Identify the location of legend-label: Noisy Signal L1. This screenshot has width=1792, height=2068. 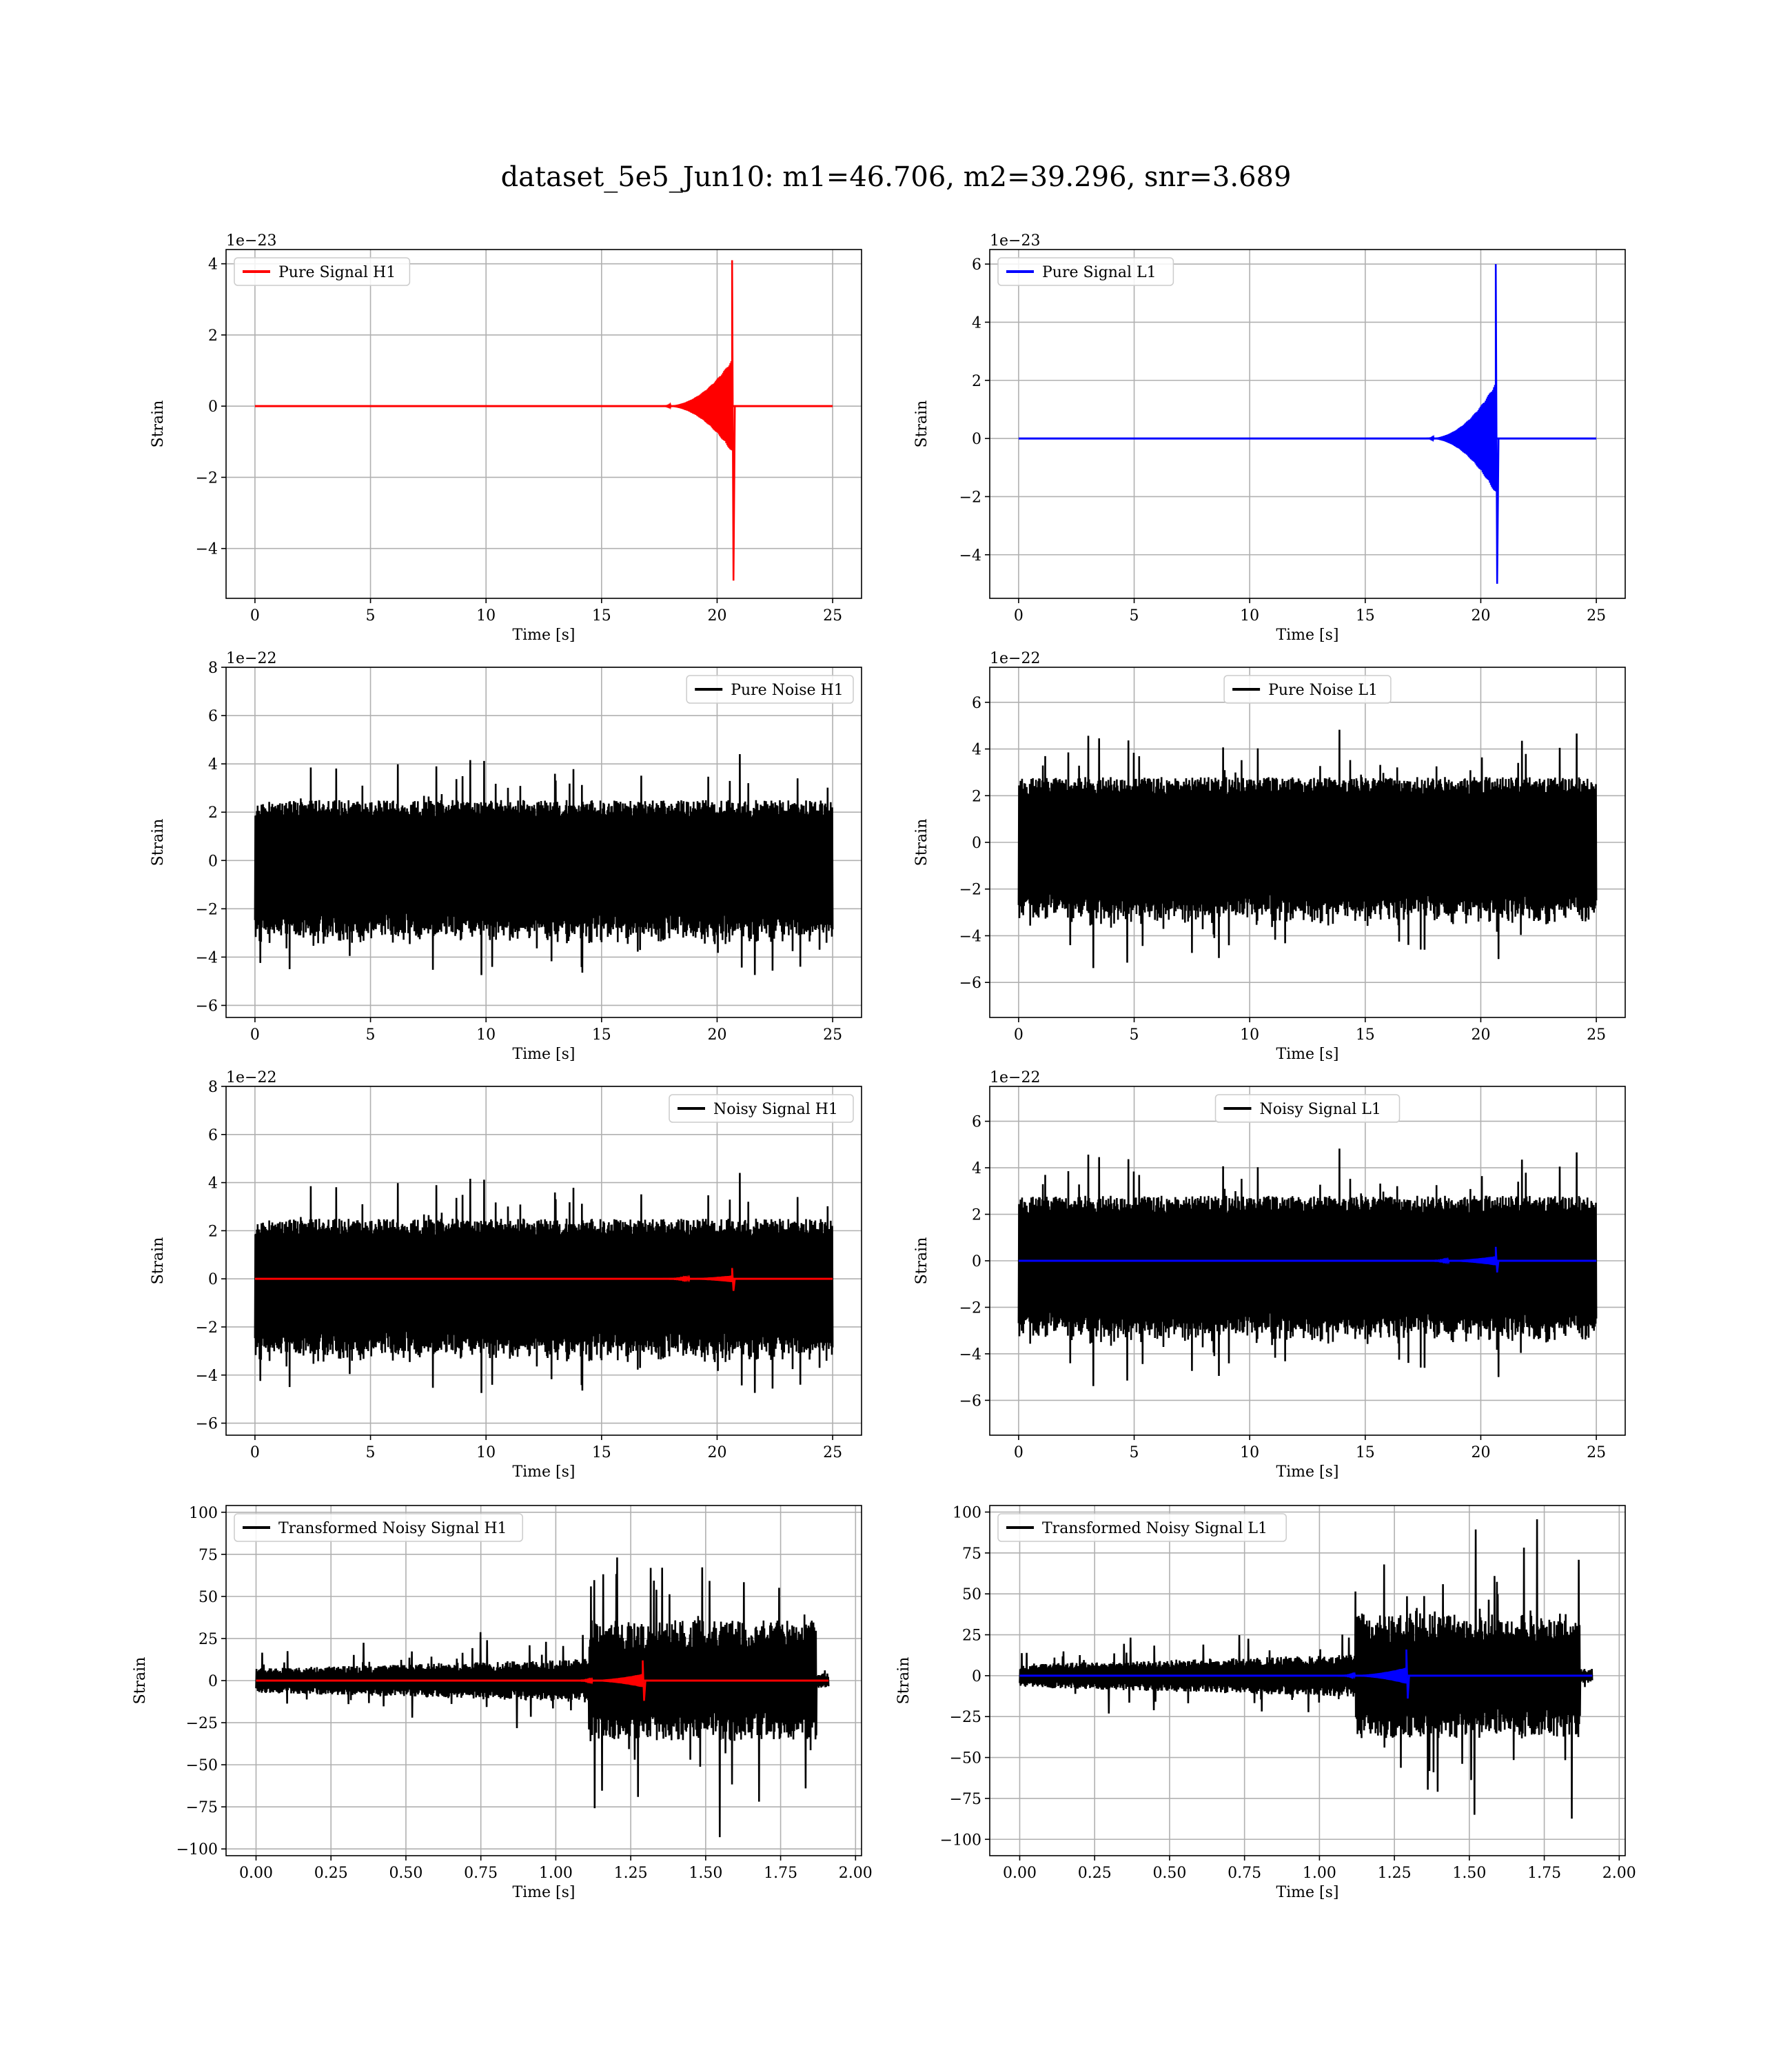
(1320, 1109).